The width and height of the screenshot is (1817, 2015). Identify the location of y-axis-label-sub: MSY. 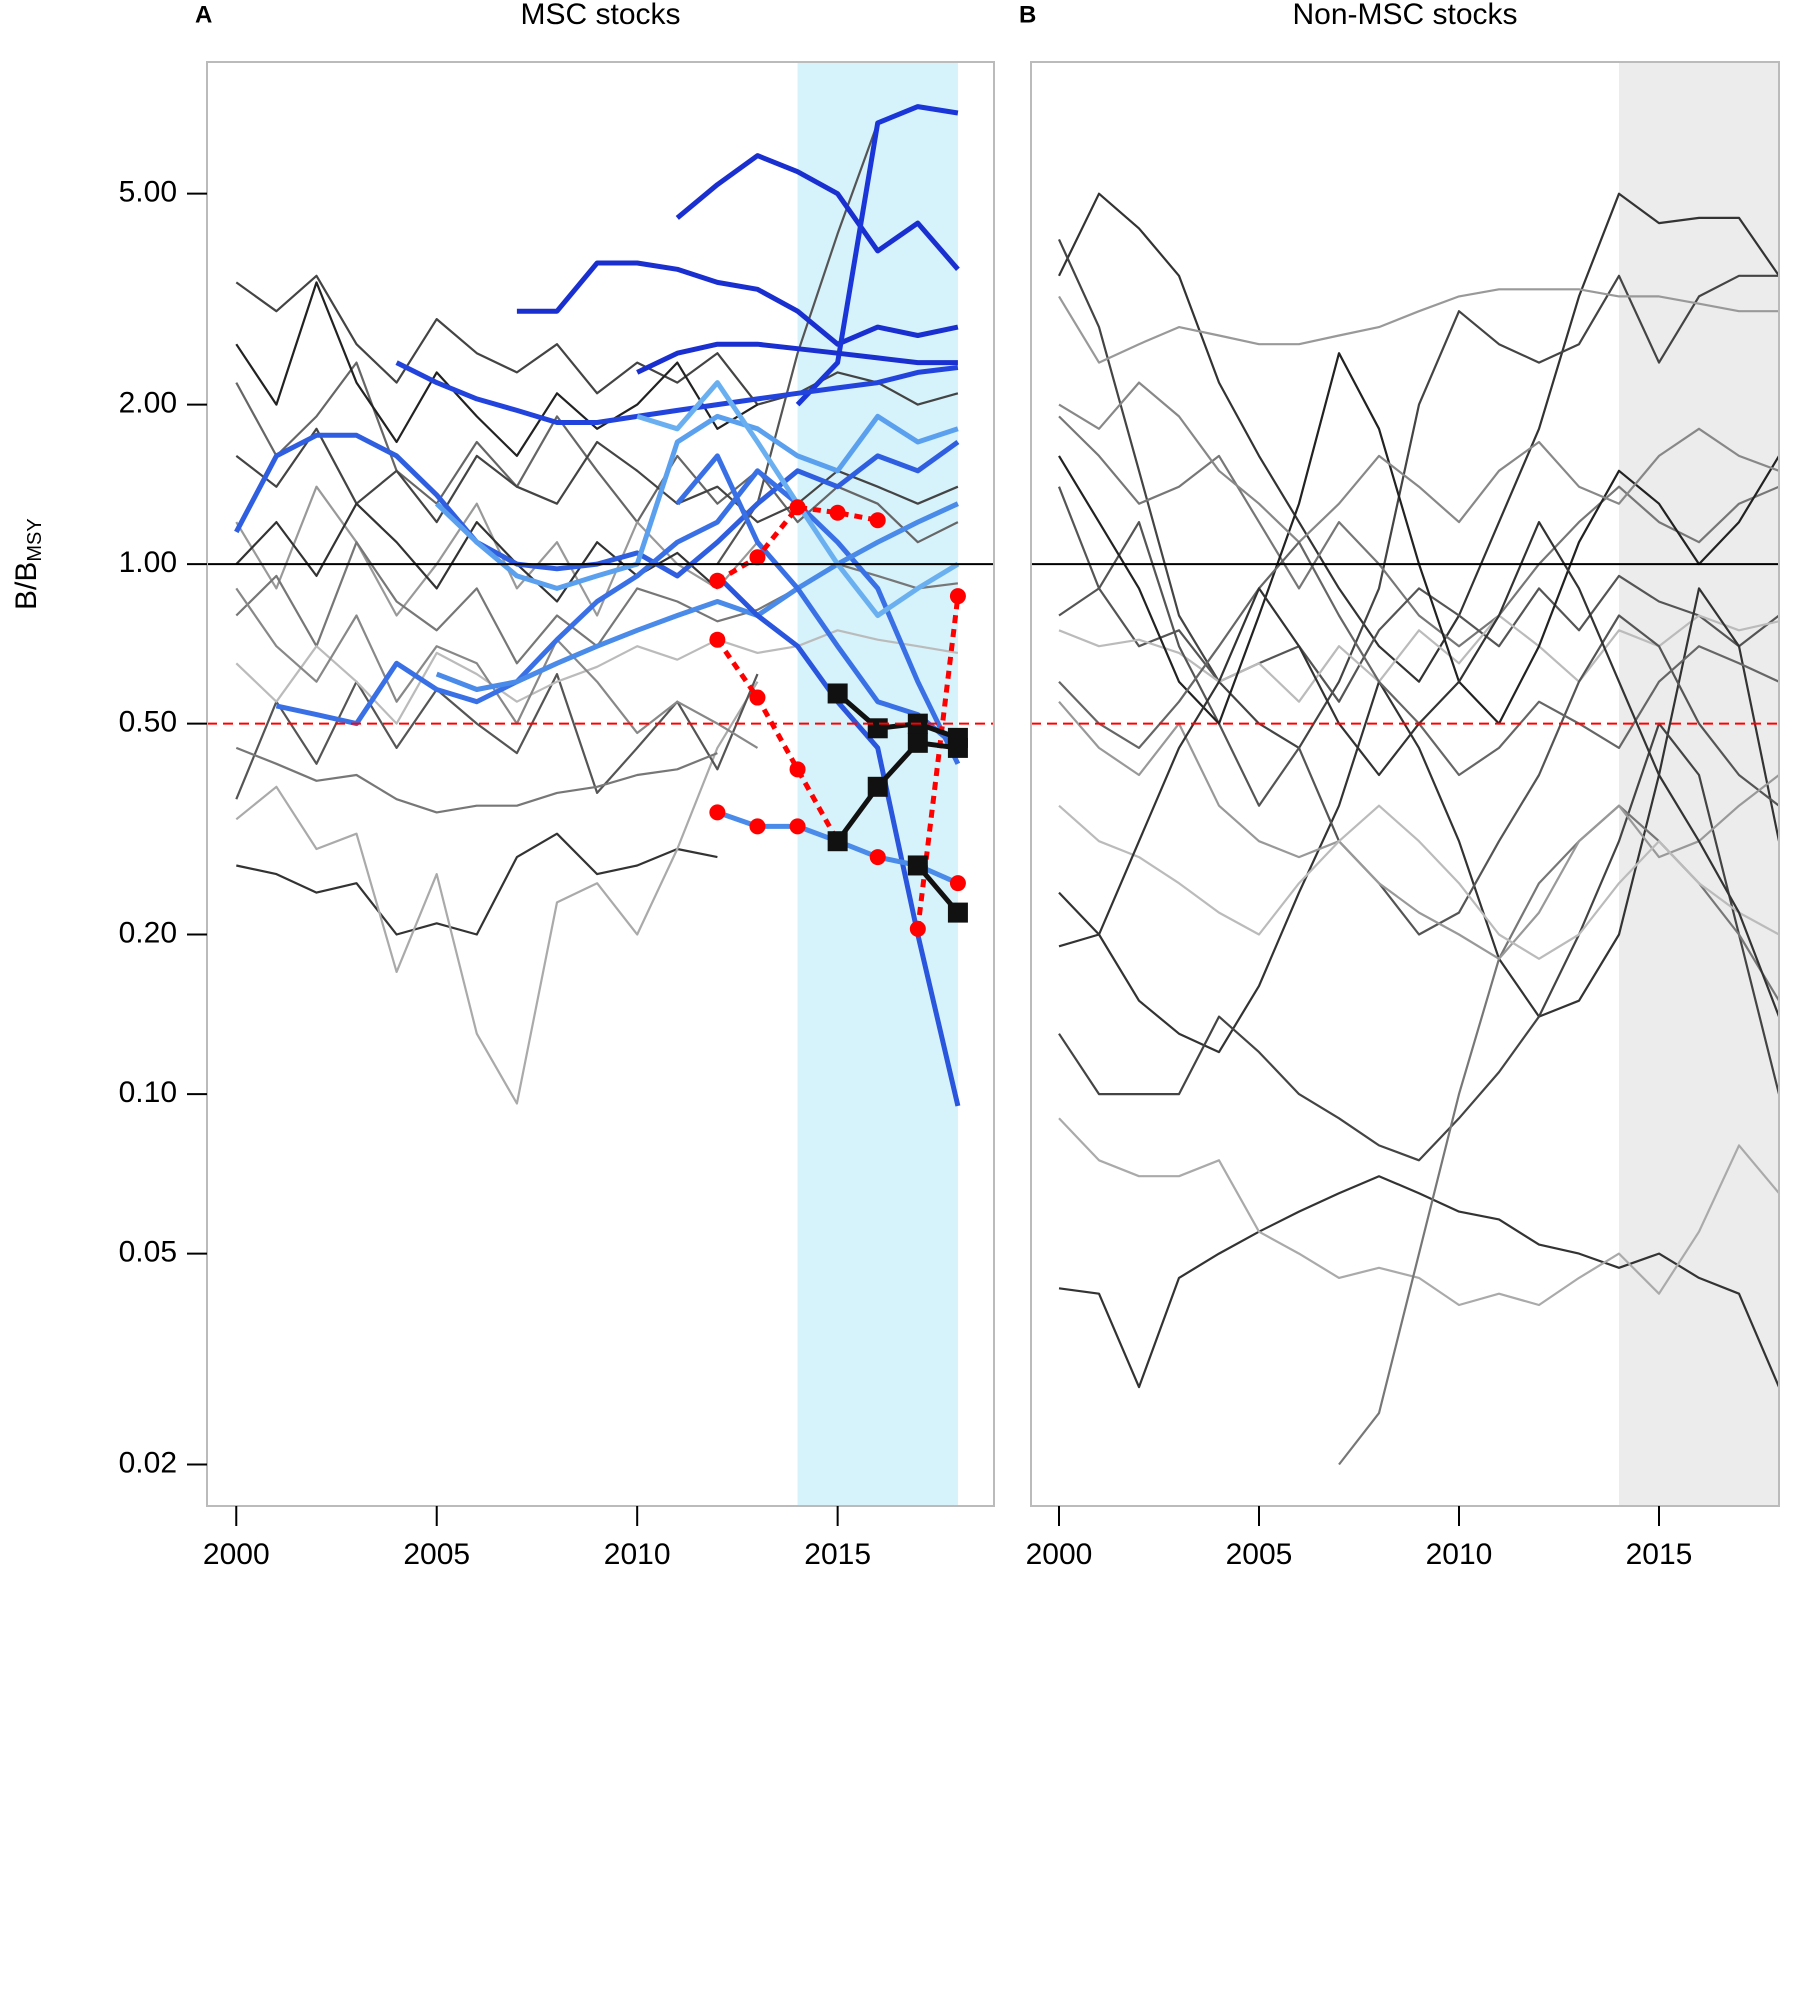
(35, 539).